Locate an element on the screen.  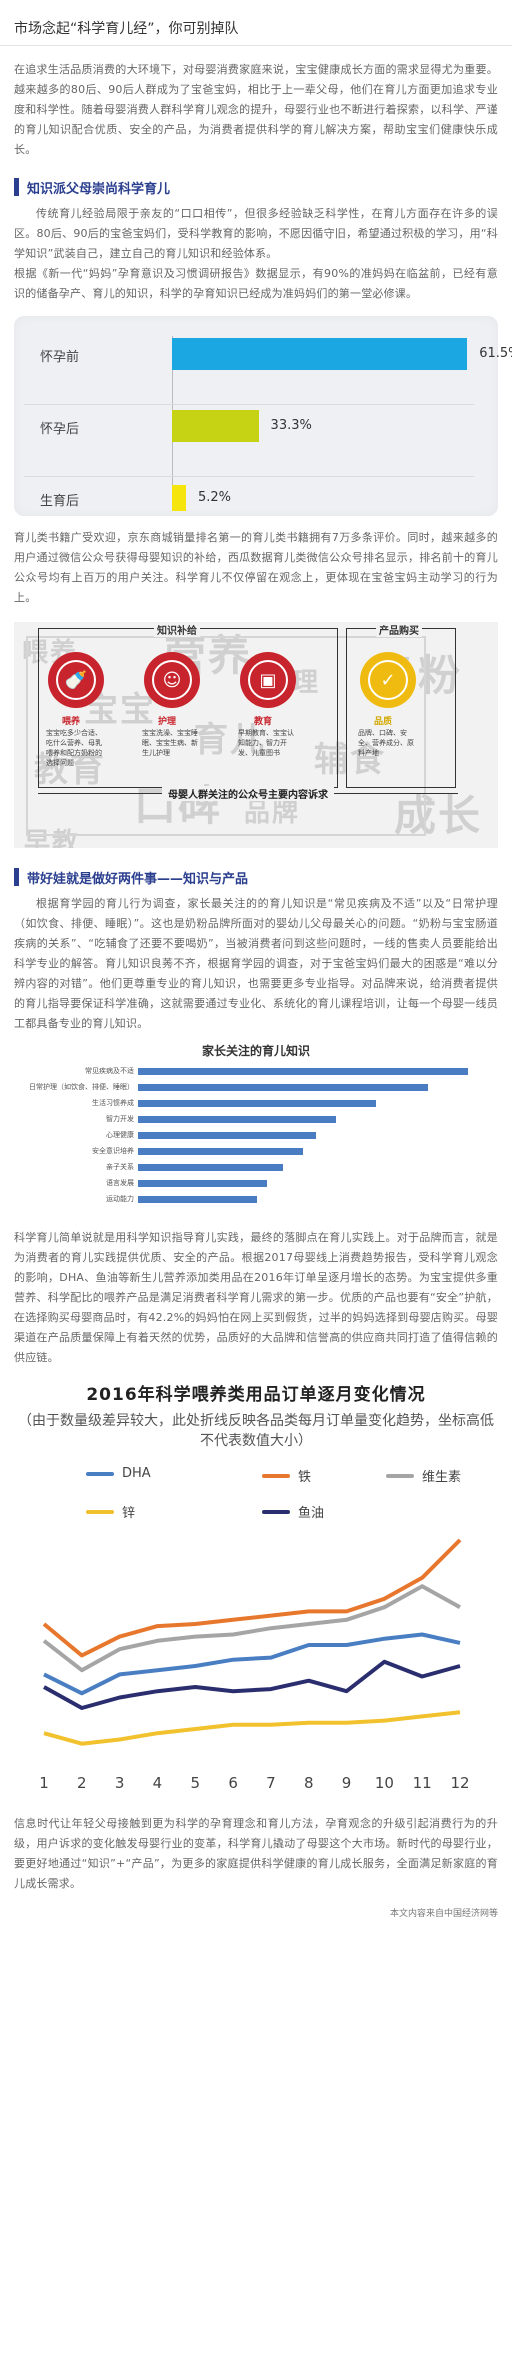
concern-label: 日常护理（如饮食、排便、睡眠） is located at coordinates (81, 1087).